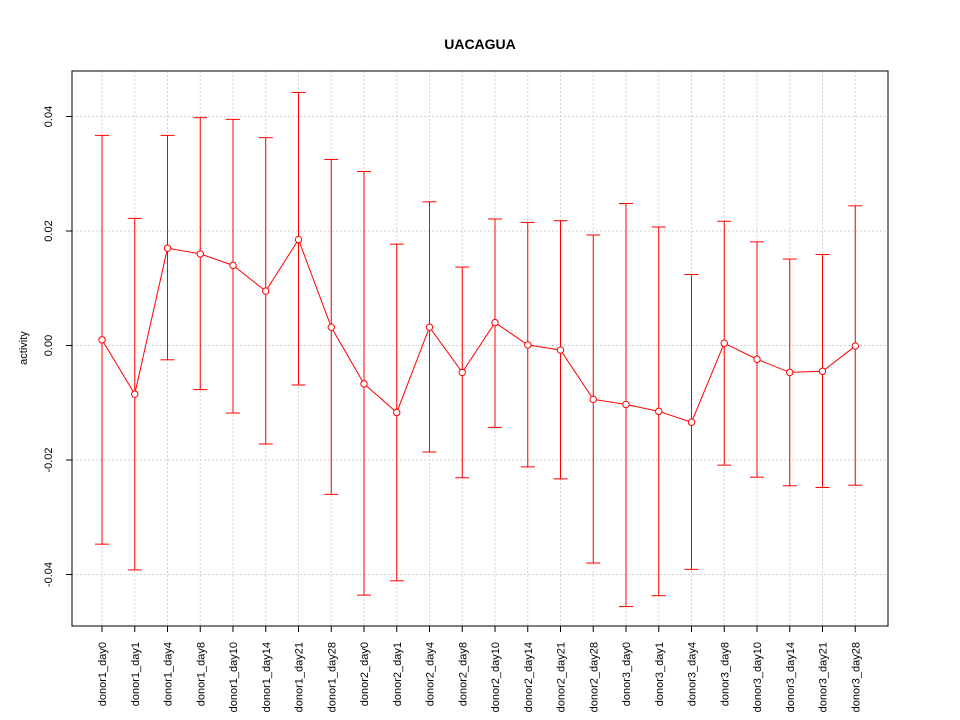  What do you see at coordinates (103, 674) in the screenshot?
I see `x-tick-label: donor1_day0` at bounding box center [103, 674].